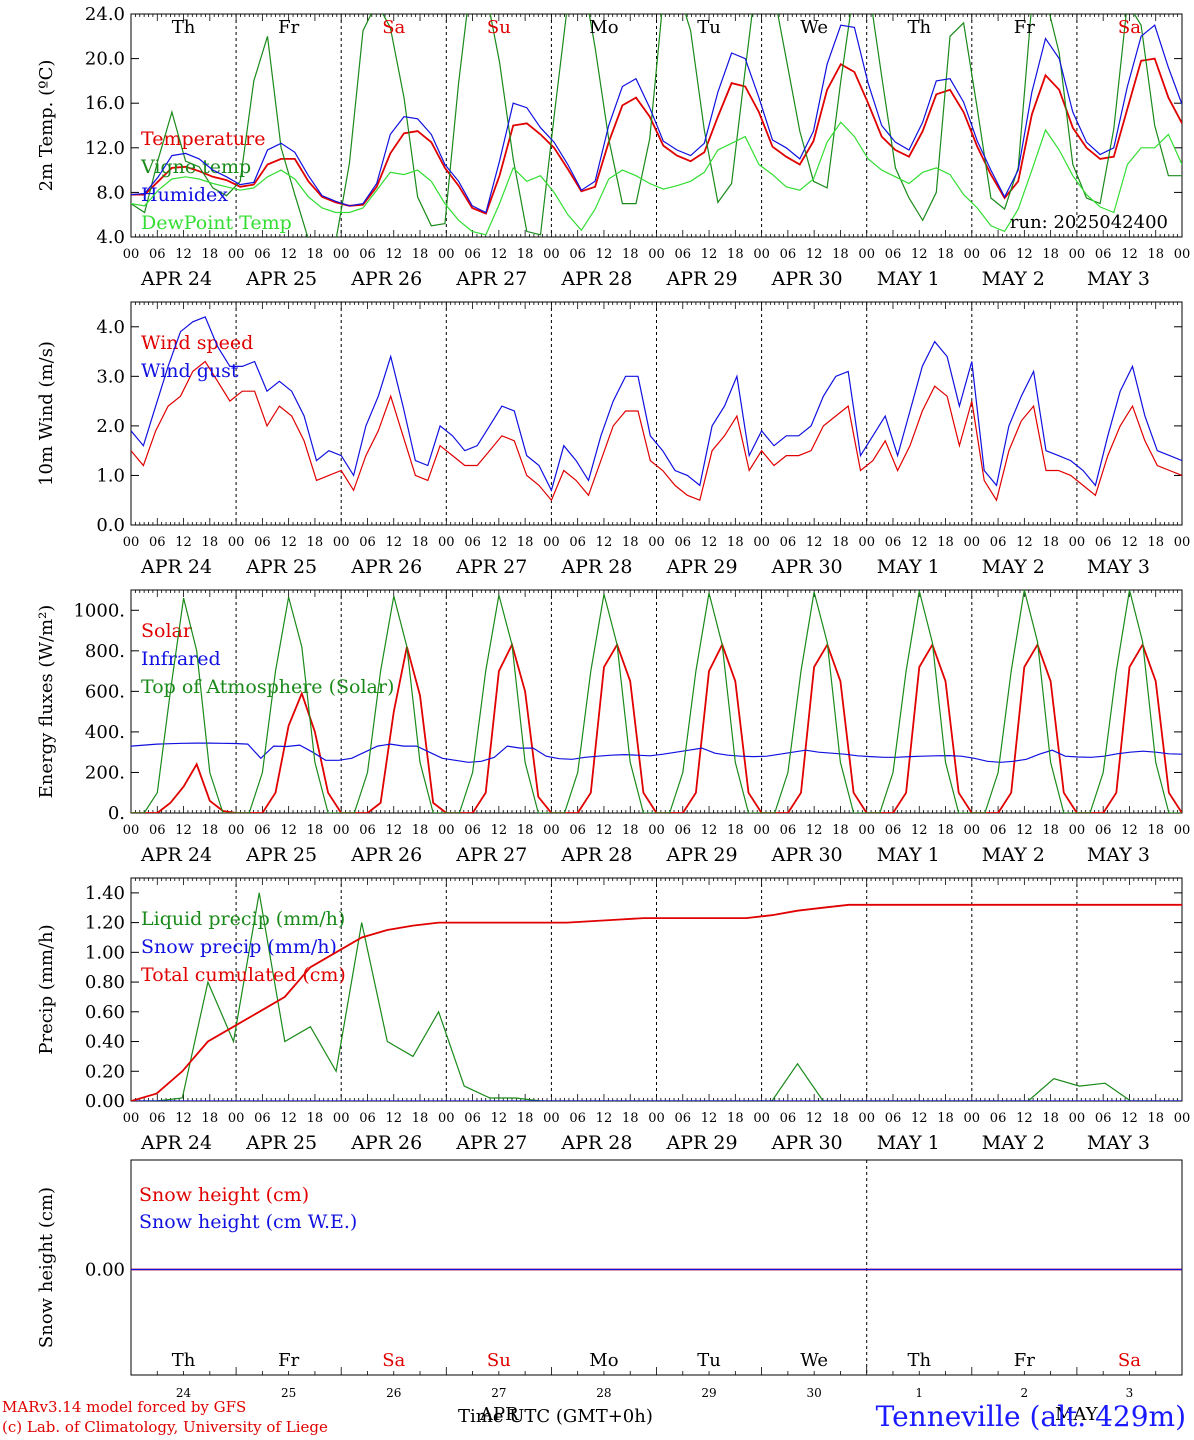 This screenshot has width=1194, height=1440. I want to click on legend-entry: Infrared, so click(181, 659).